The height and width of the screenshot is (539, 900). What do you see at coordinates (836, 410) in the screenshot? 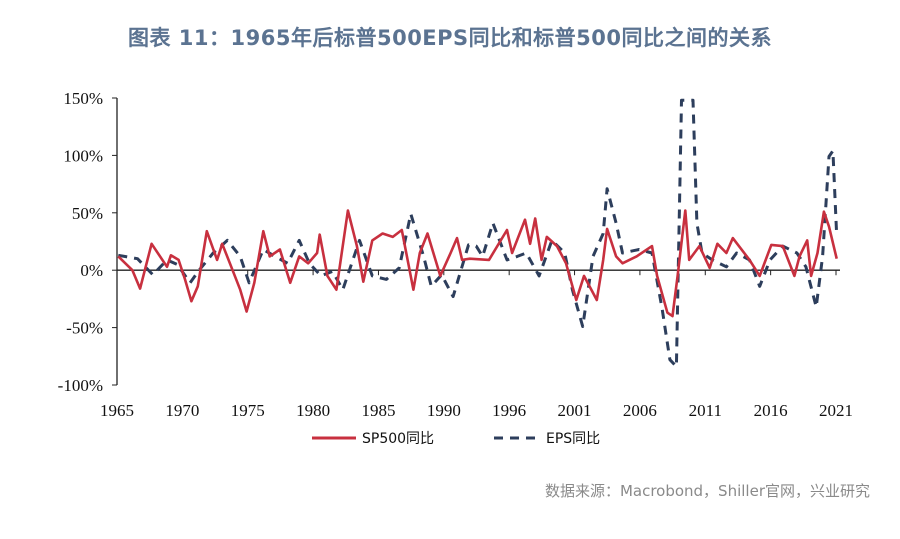
I see `x-tick-label: 2021` at bounding box center [836, 410].